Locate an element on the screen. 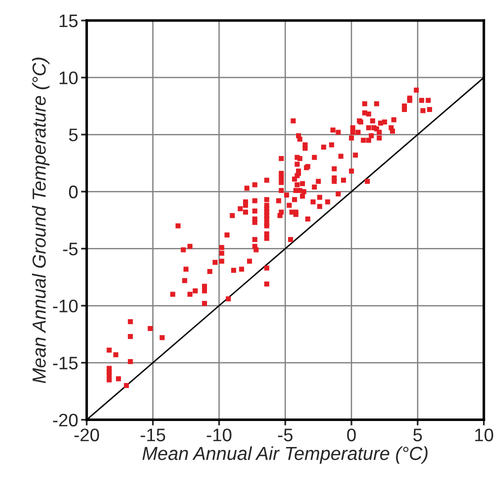 Image resolution: width=504 pixels, height=477 pixels. y-tick-label: -15 is located at coordinates (65, 363).